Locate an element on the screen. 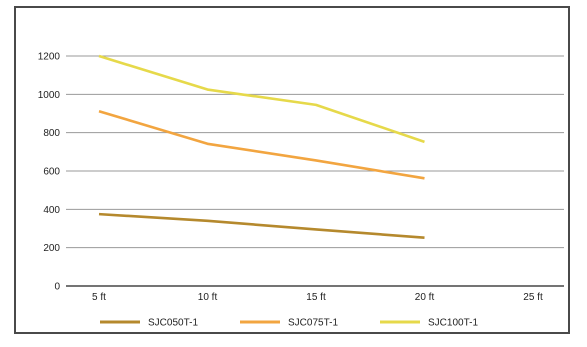 Image resolution: width=587 pixels, height=347 pixels. y-tick-label: 600 is located at coordinates (51, 172).